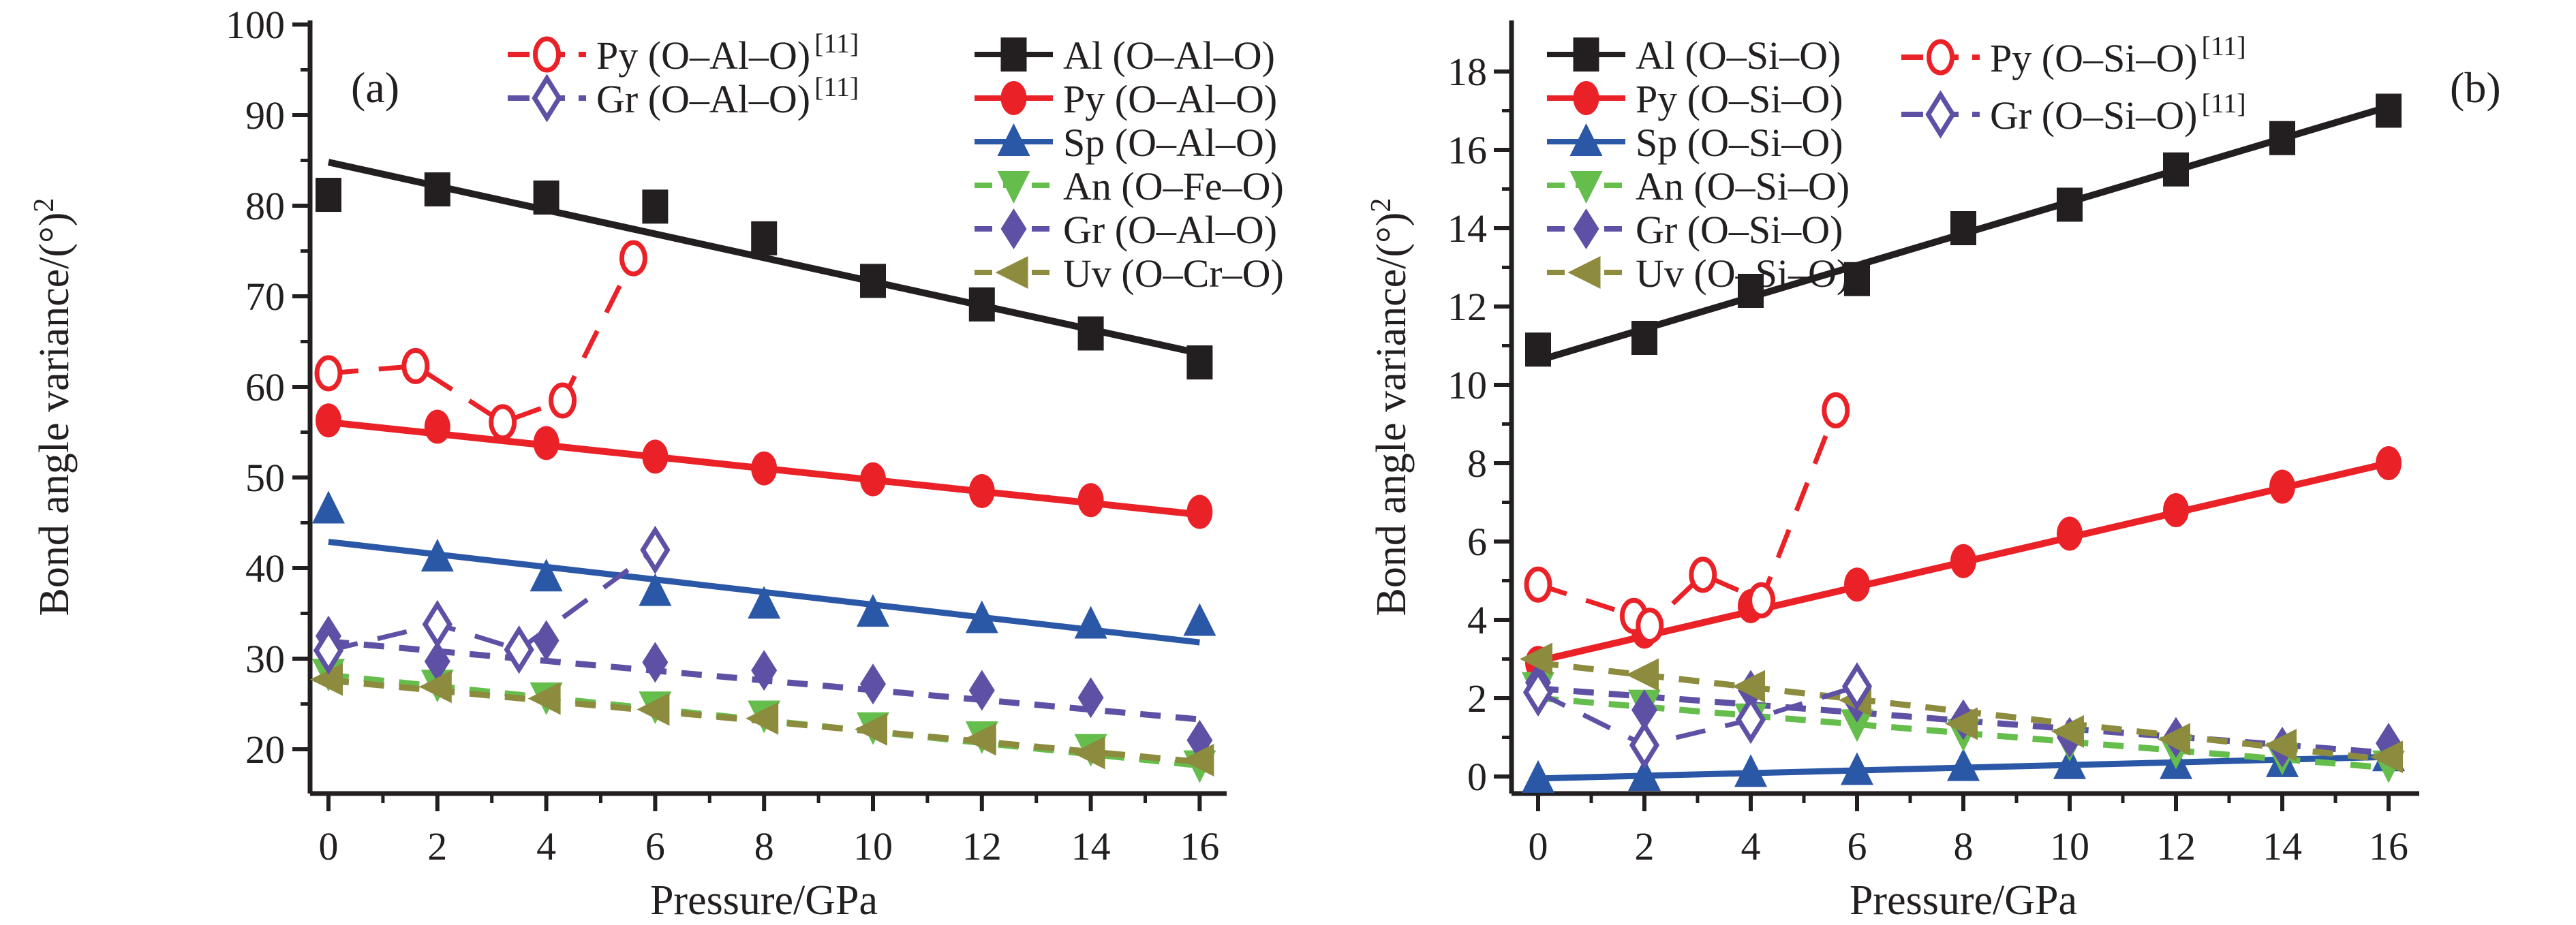 The image size is (2576, 925). Describe the element at coordinates (1964, 846) in the screenshot. I see `x-tick-label: 8` at that location.